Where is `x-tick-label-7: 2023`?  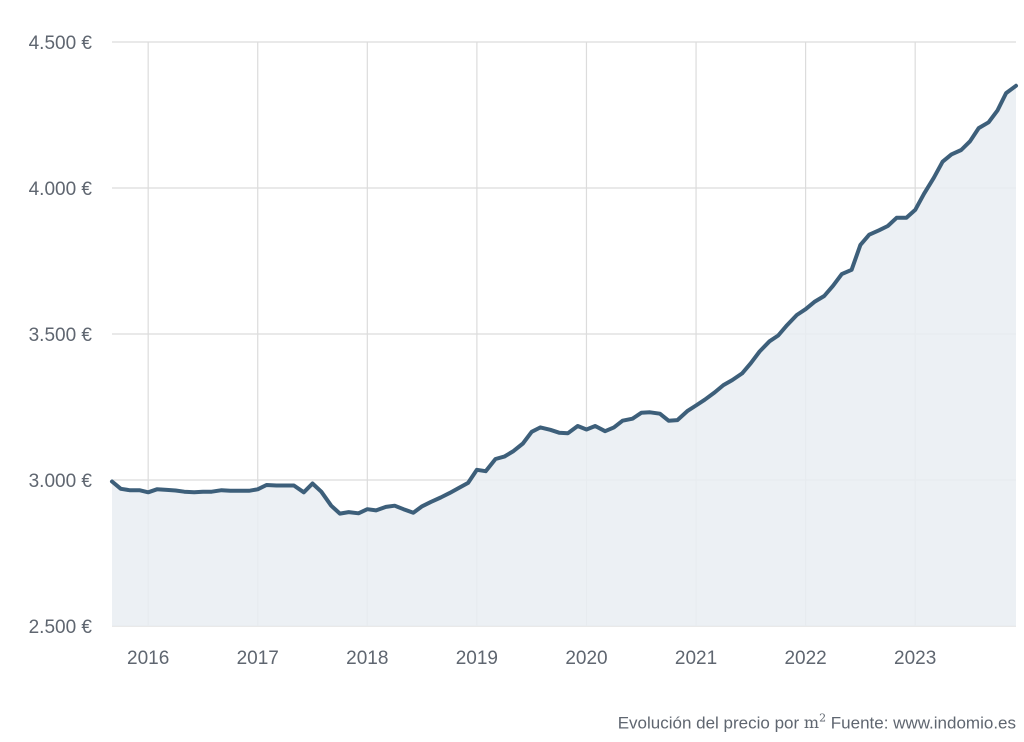
x-tick-label-7: 2023 is located at coordinates (915, 658).